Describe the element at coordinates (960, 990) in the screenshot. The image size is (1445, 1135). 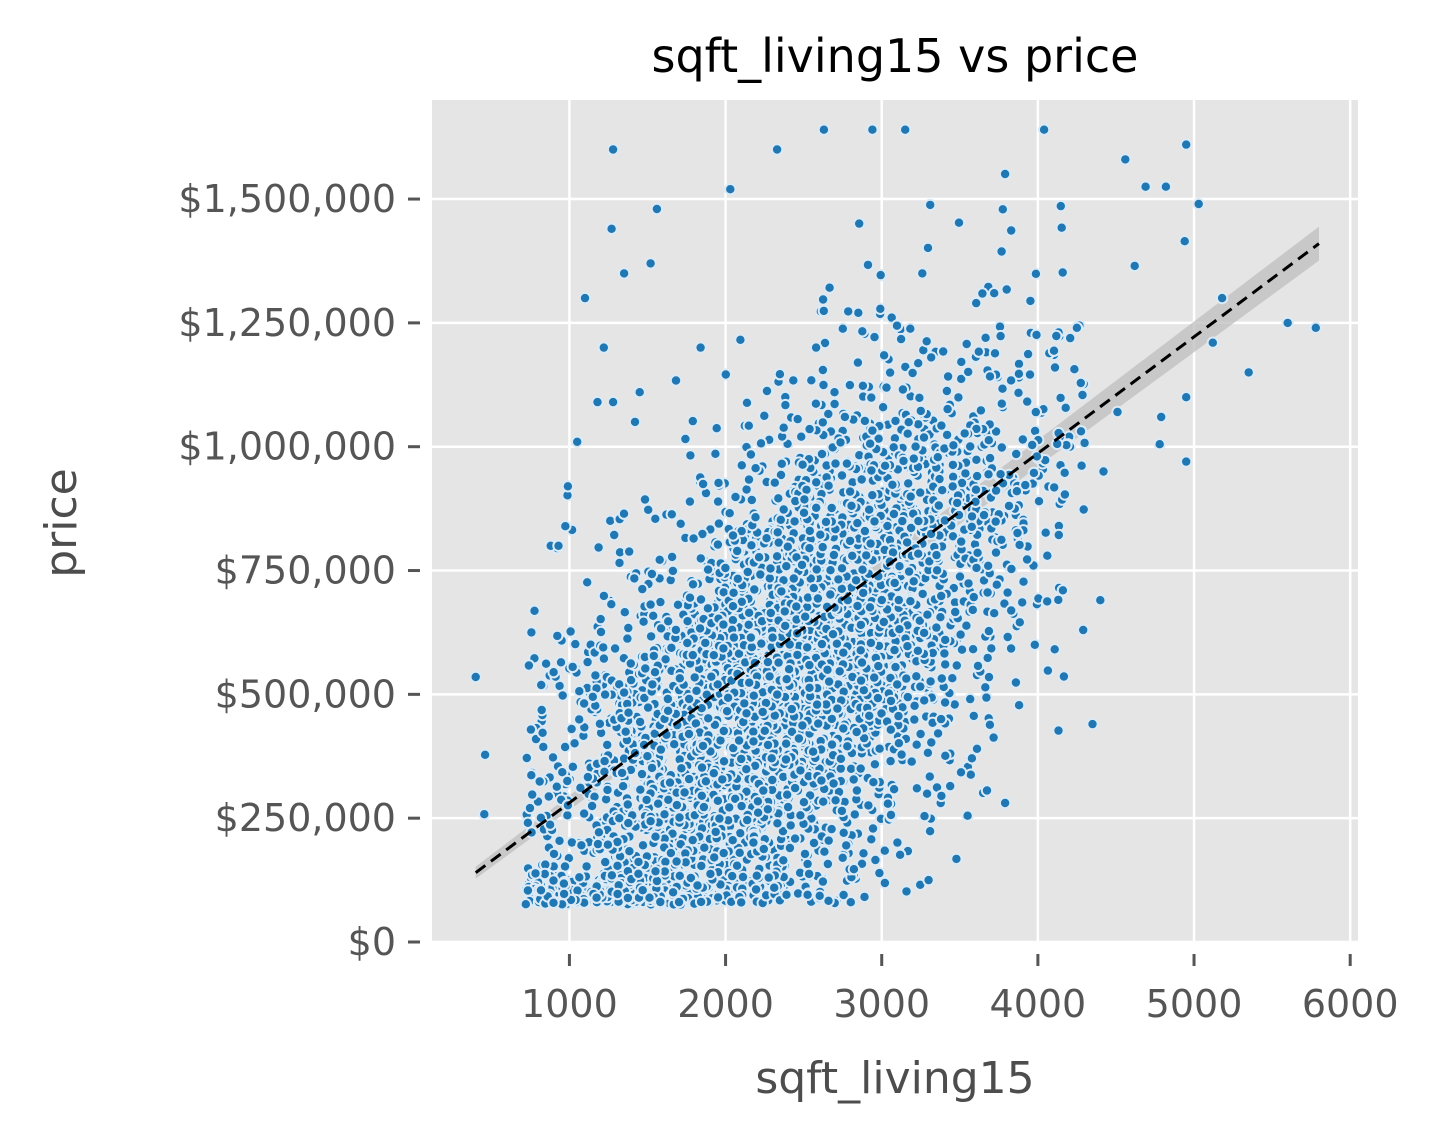
I see `x-axis: 1000 2000 3000 4000 5000 6000` at that location.